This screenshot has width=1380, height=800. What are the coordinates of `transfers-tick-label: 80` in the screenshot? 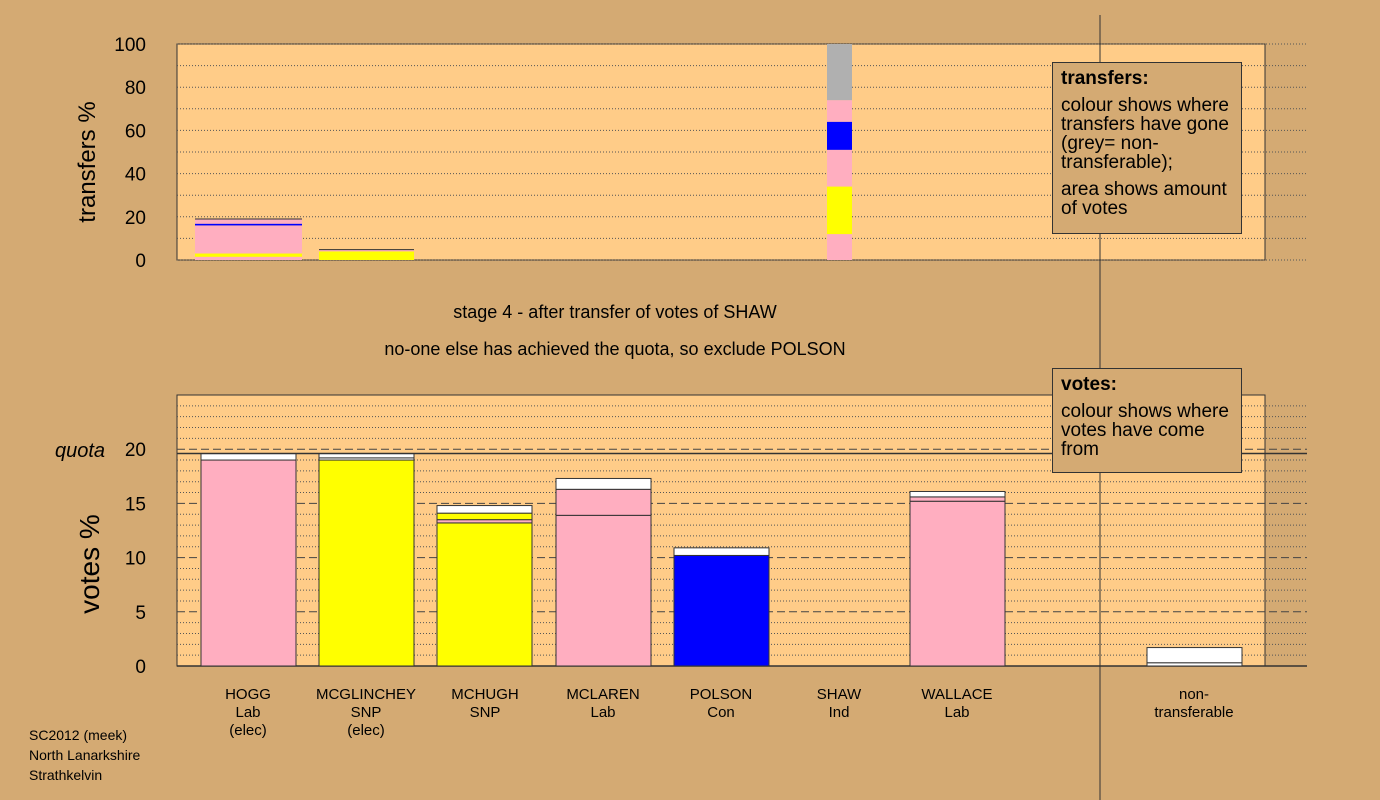 It's located at (135, 88).